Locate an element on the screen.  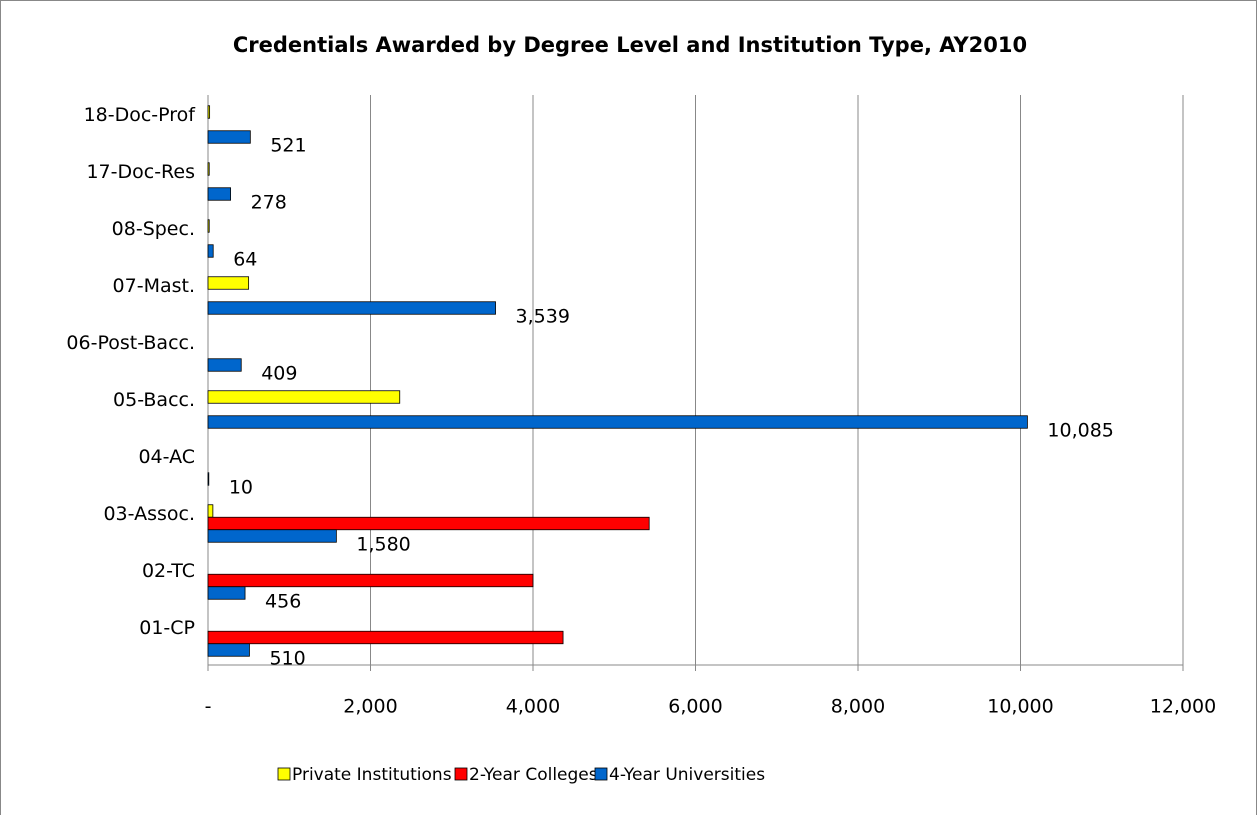
data-label: 1,580 is located at coordinates (383, 545).